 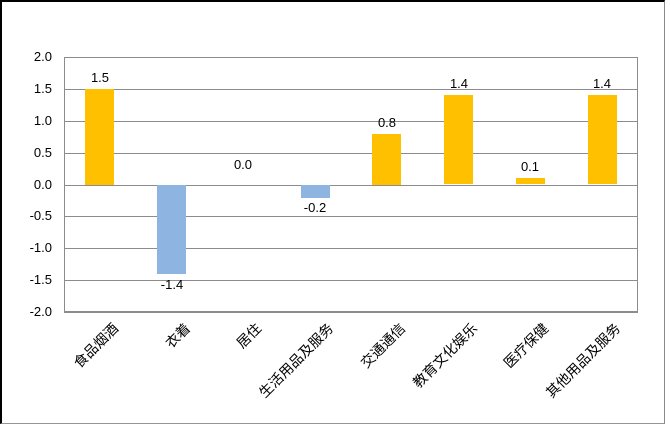 I want to click on y-axis-tick-label: 1.5, so click(x=42, y=88).